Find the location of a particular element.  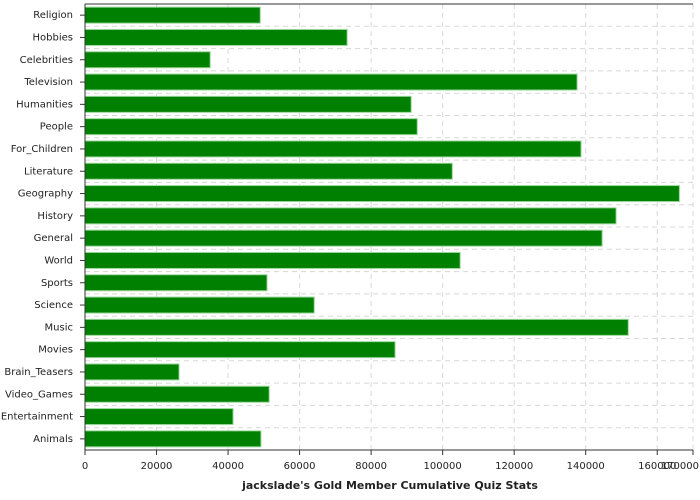

x-tick-label: 0 is located at coordinates (85, 466).